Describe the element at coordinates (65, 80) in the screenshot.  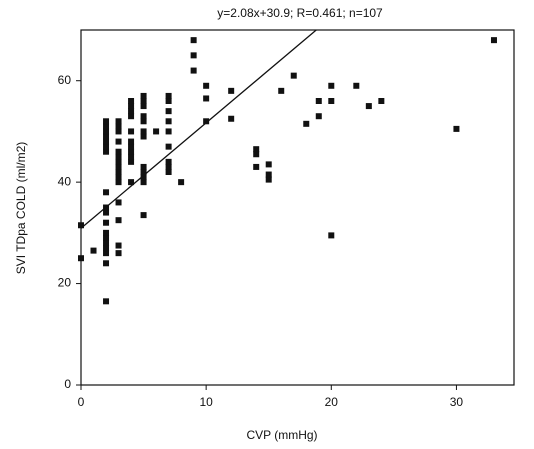
I see `y-tick-label: 60` at that location.